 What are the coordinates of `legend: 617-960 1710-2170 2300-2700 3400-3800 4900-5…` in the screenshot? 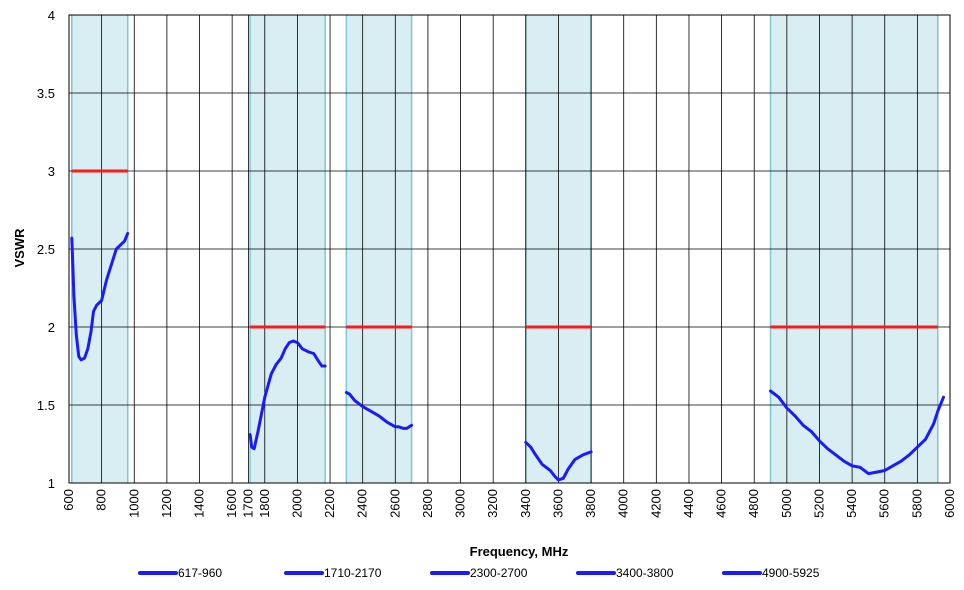 It's located at (479, 573).